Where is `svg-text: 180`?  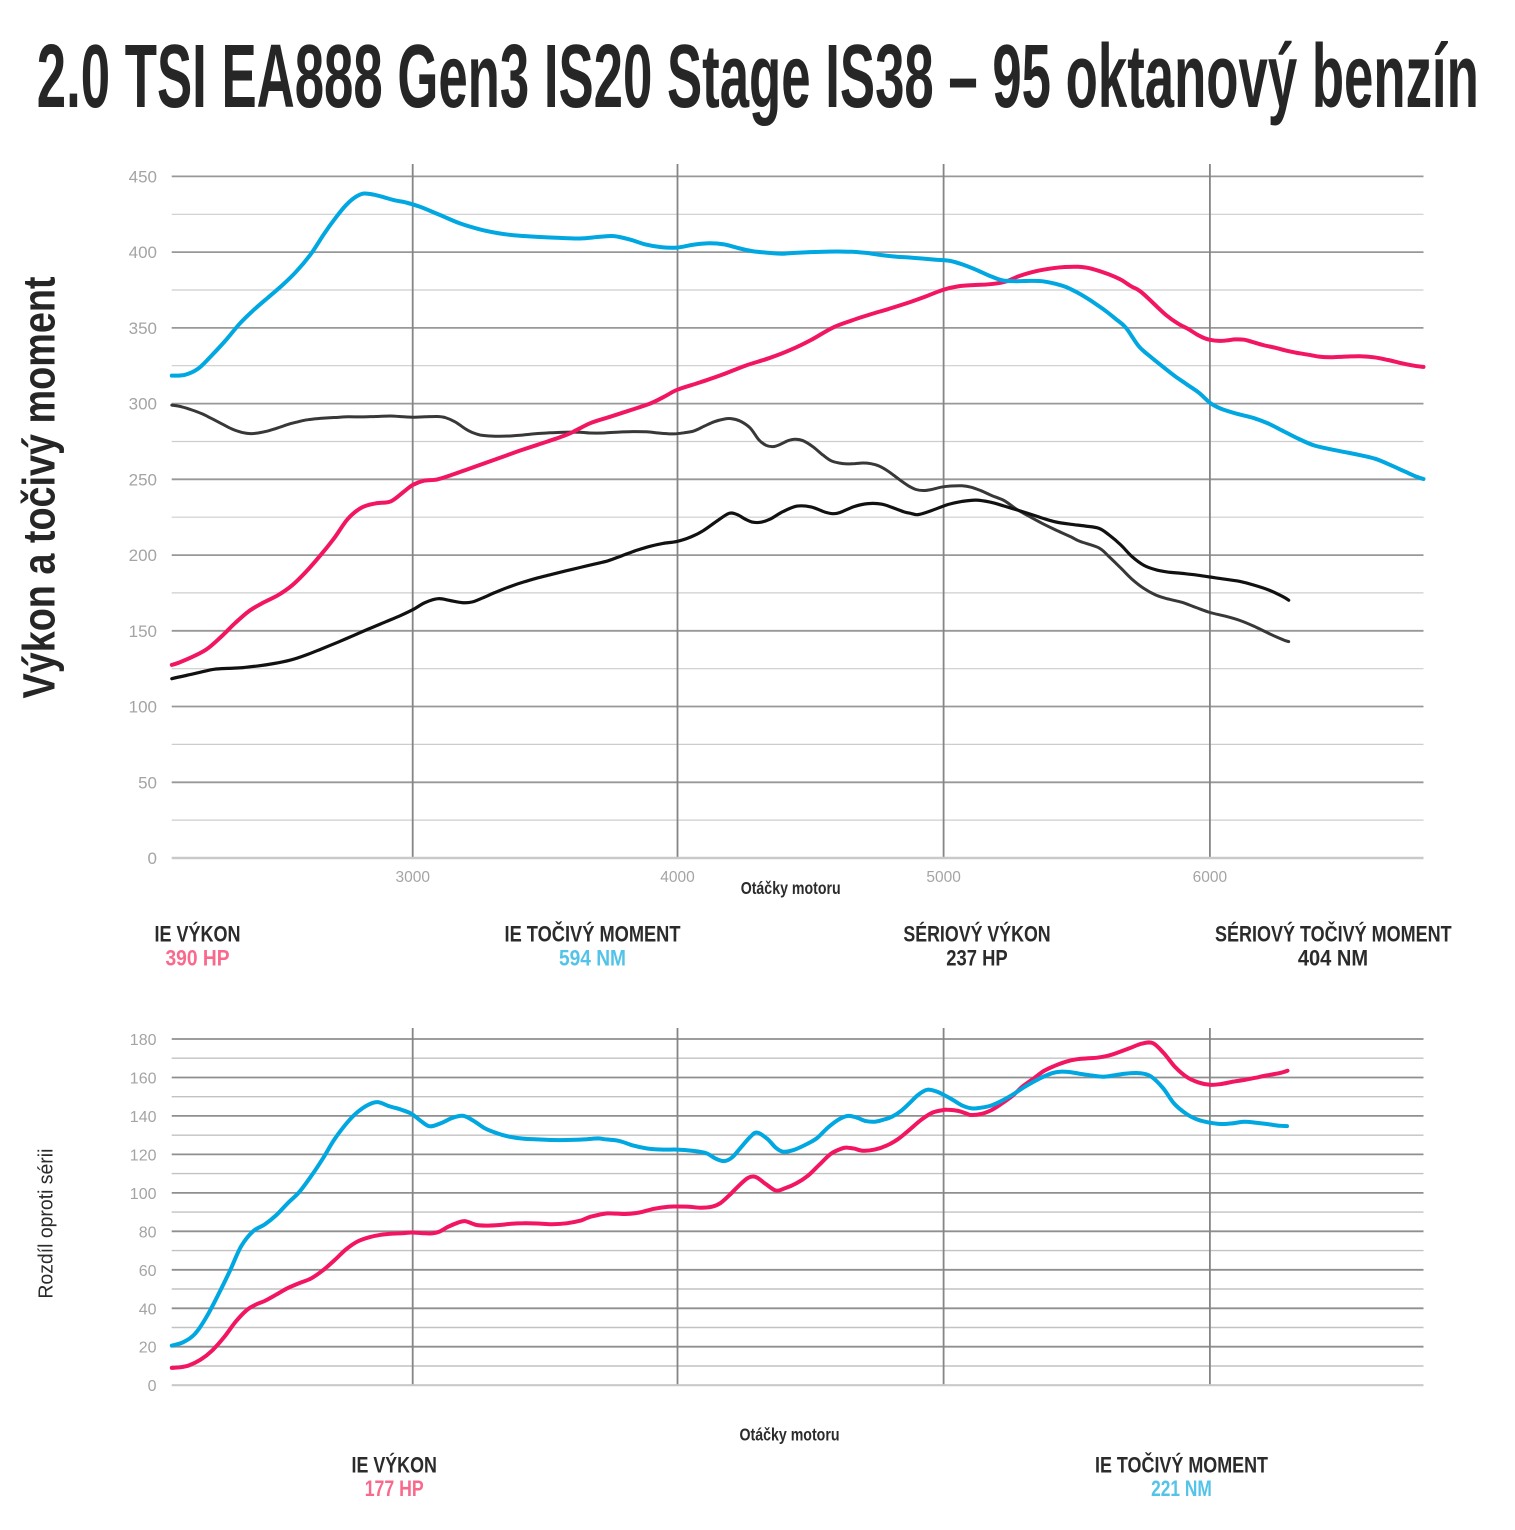 svg-text: 180 is located at coordinates (143, 1040).